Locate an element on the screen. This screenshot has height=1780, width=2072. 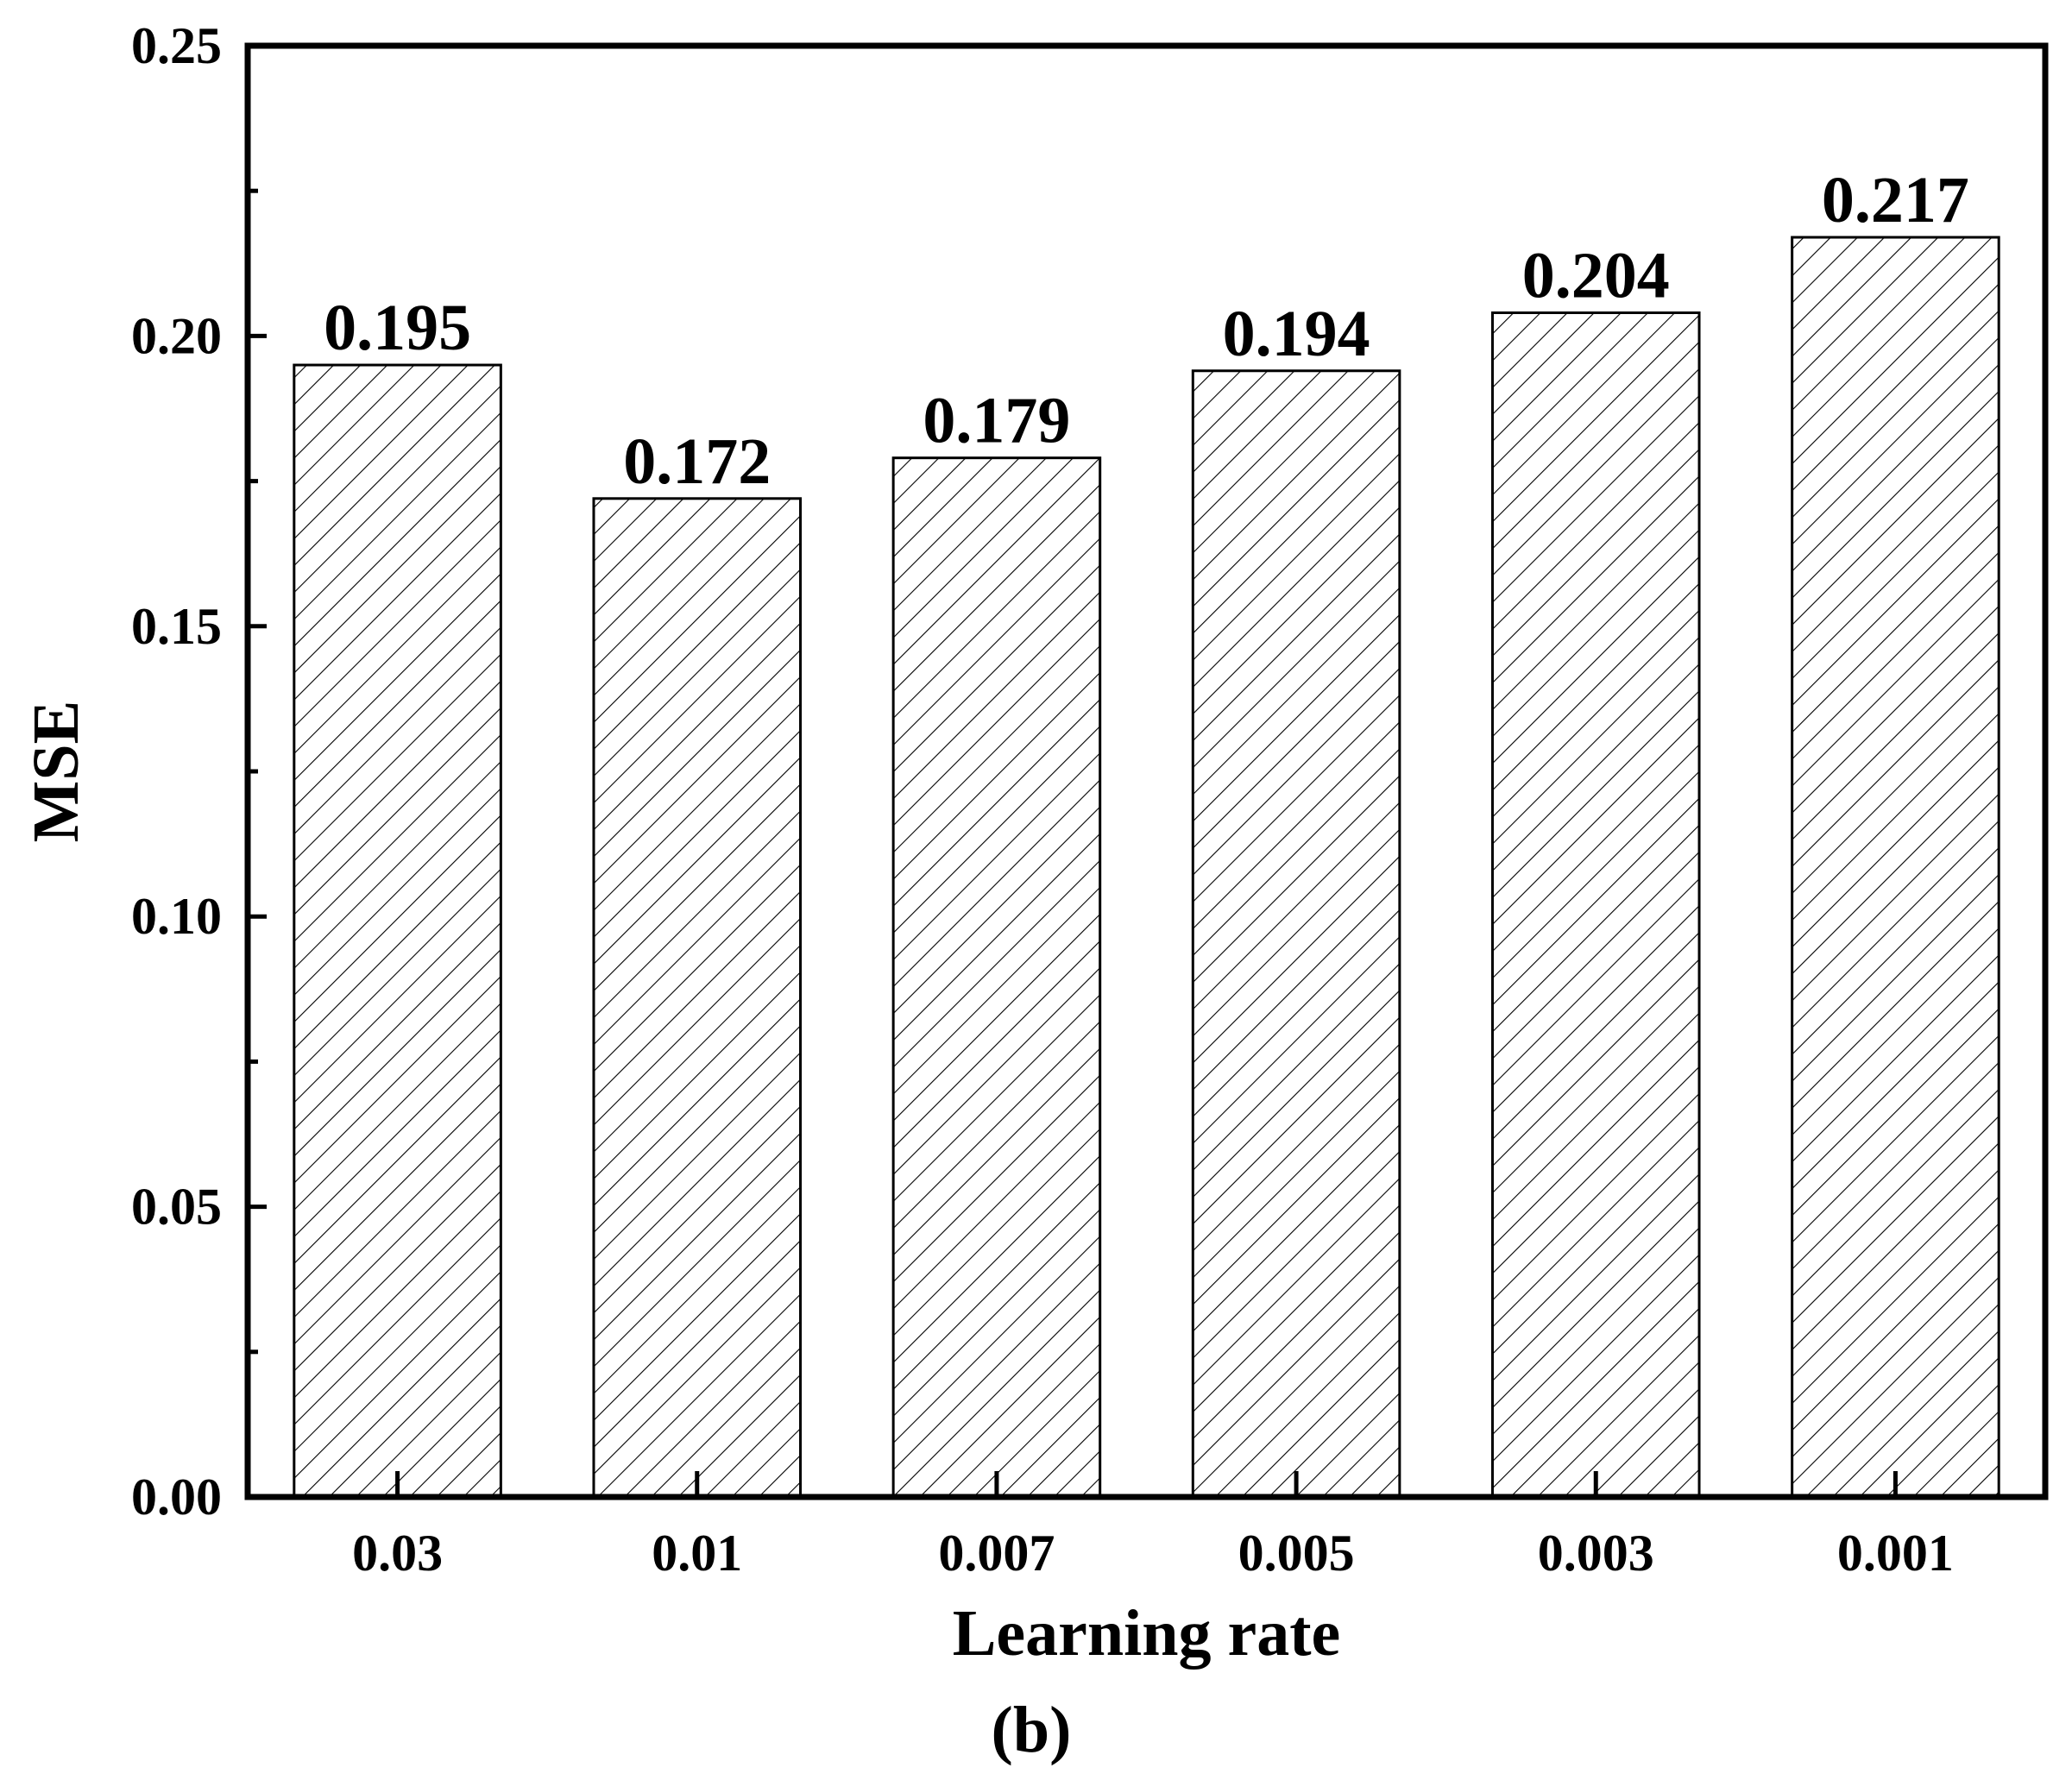
bar-0.001 is located at coordinates (1895, 867).